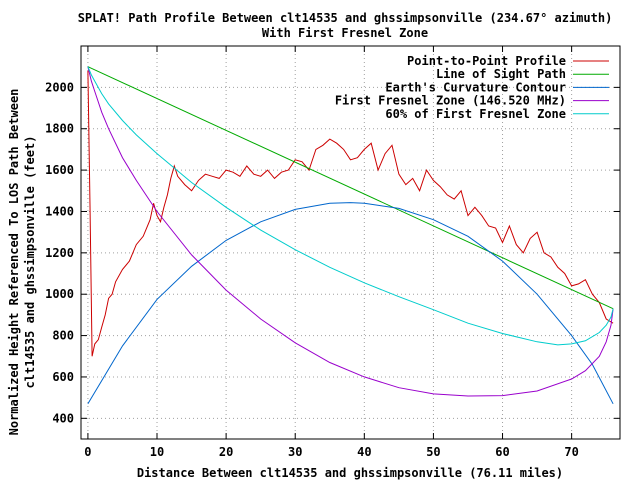  I want to click on y-axis-label-line2: clt14535 and ghssimpsonville (feet), so click(30, 262).